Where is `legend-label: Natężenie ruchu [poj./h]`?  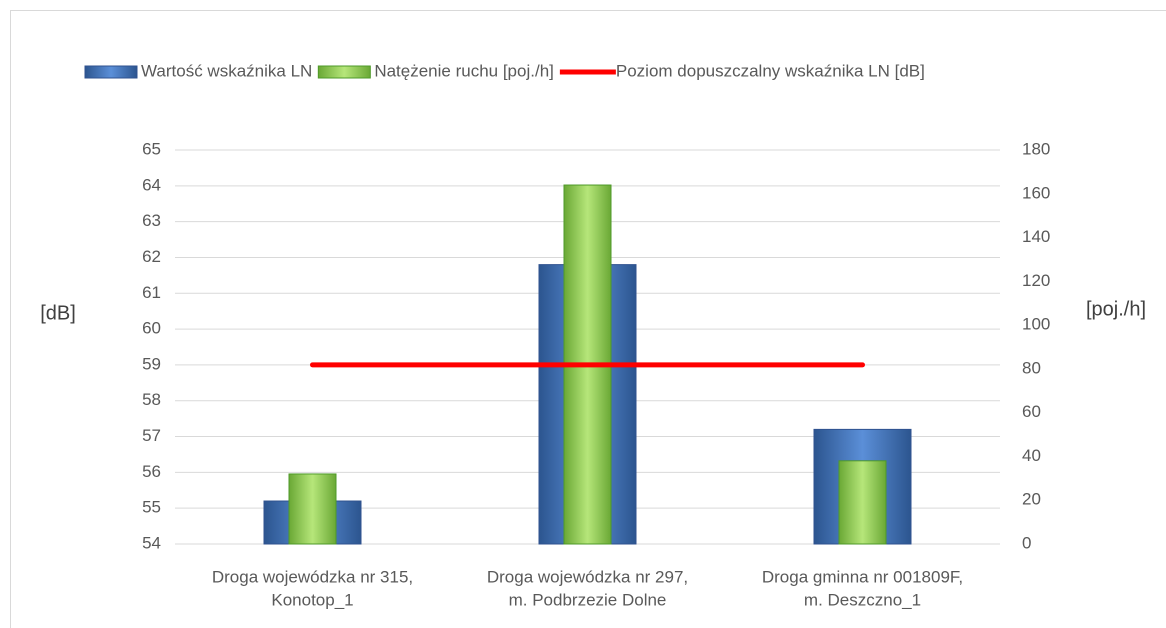
legend-label: Natężenie ruchu [poj./h] is located at coordinates (464, 70).